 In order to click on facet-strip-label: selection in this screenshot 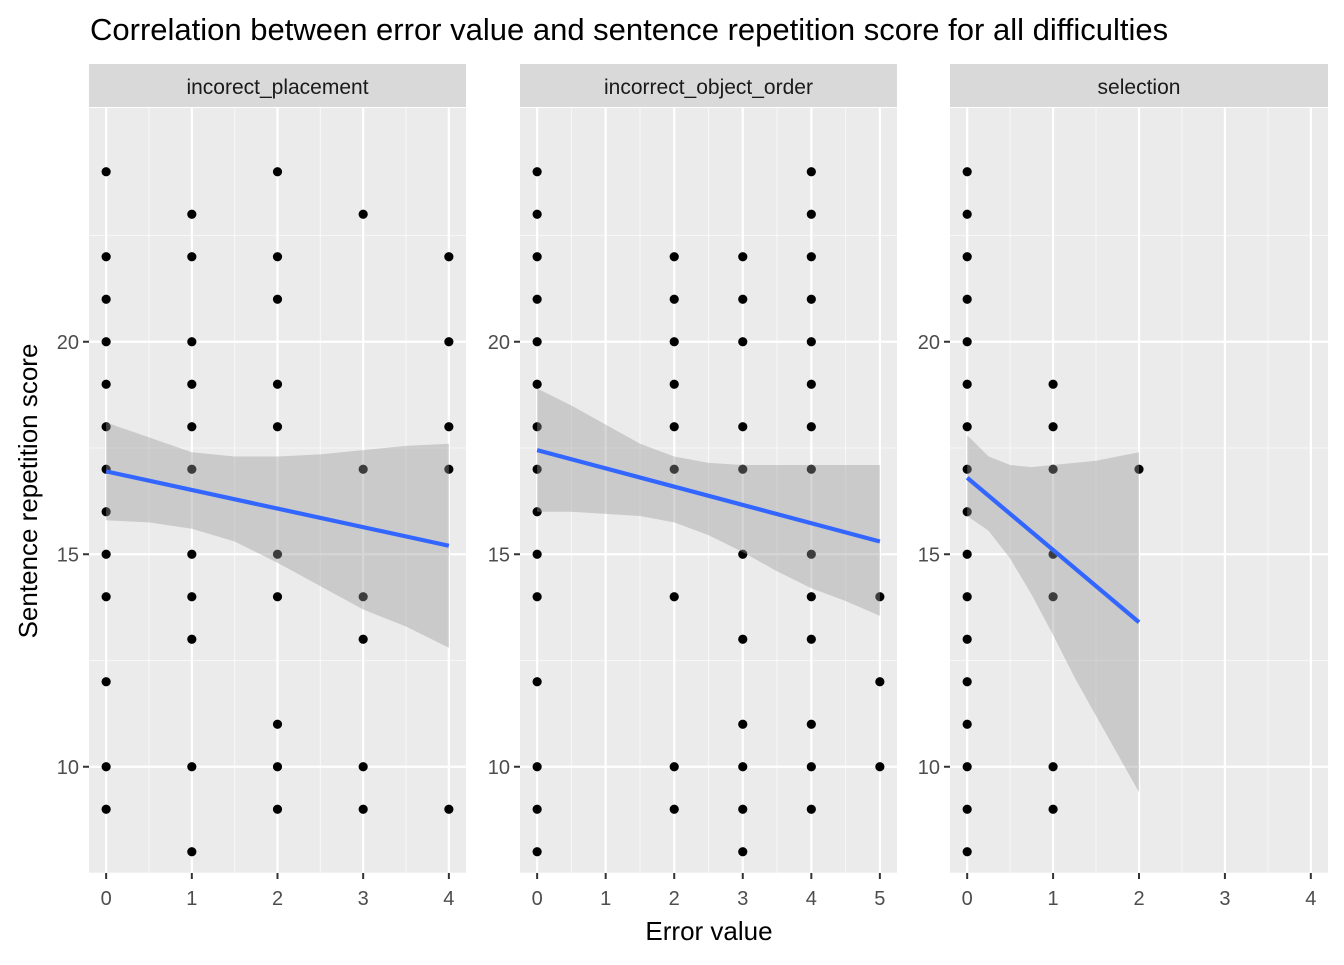, I will do `click(1139, 87)`.